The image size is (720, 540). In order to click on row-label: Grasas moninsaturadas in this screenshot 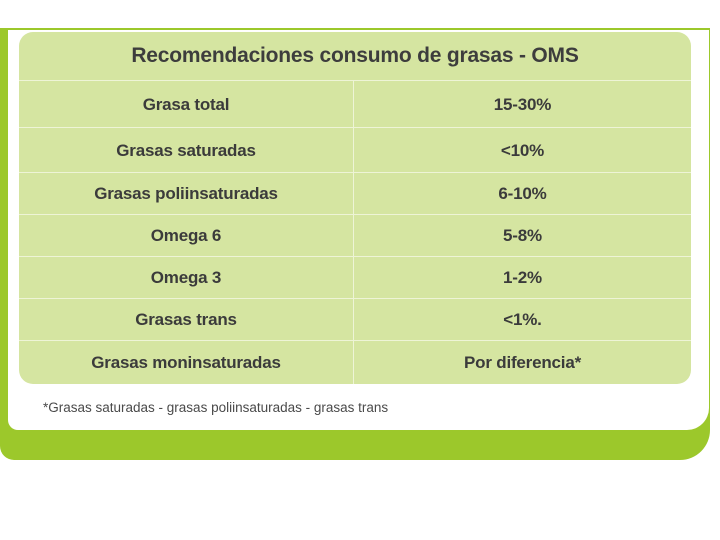, I will do `click(186, 362)`.